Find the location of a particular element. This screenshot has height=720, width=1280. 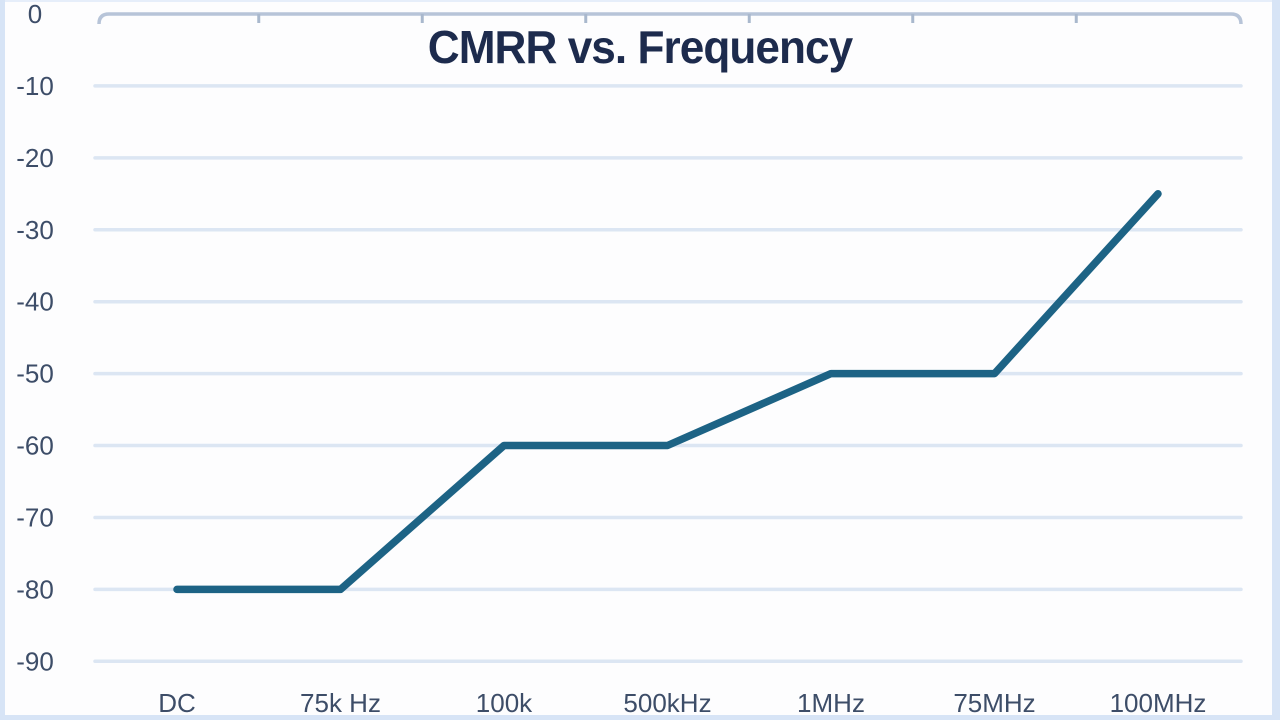

x-axis-tick-label: 75MHz is located at coordinates (994, 703).